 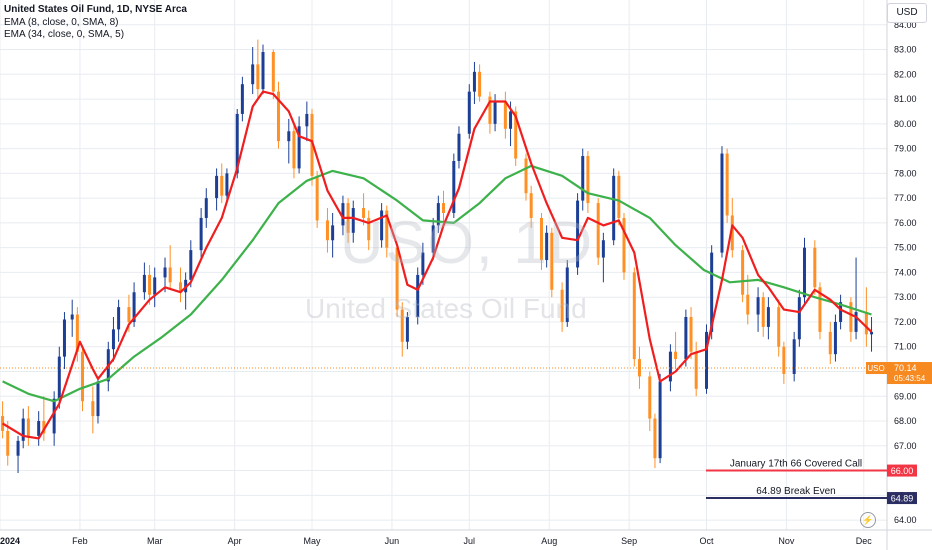 I want to click on lightning-icon: ⚡, so click(x=868, y=520).